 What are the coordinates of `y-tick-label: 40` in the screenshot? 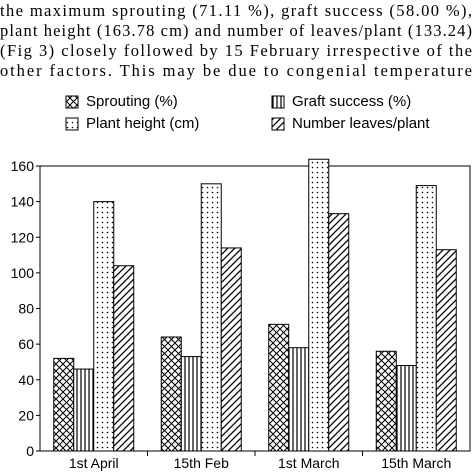 It's located at (26, 380).